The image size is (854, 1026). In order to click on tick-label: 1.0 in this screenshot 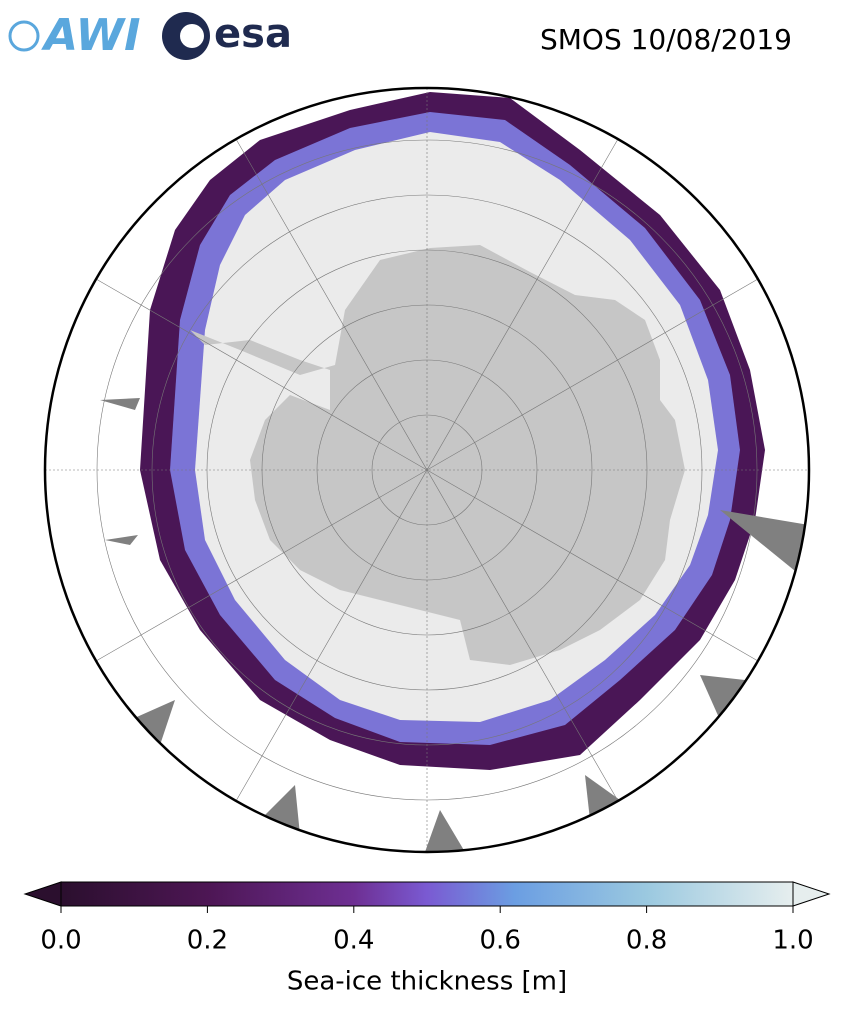, I will do `click(792, 941)`.